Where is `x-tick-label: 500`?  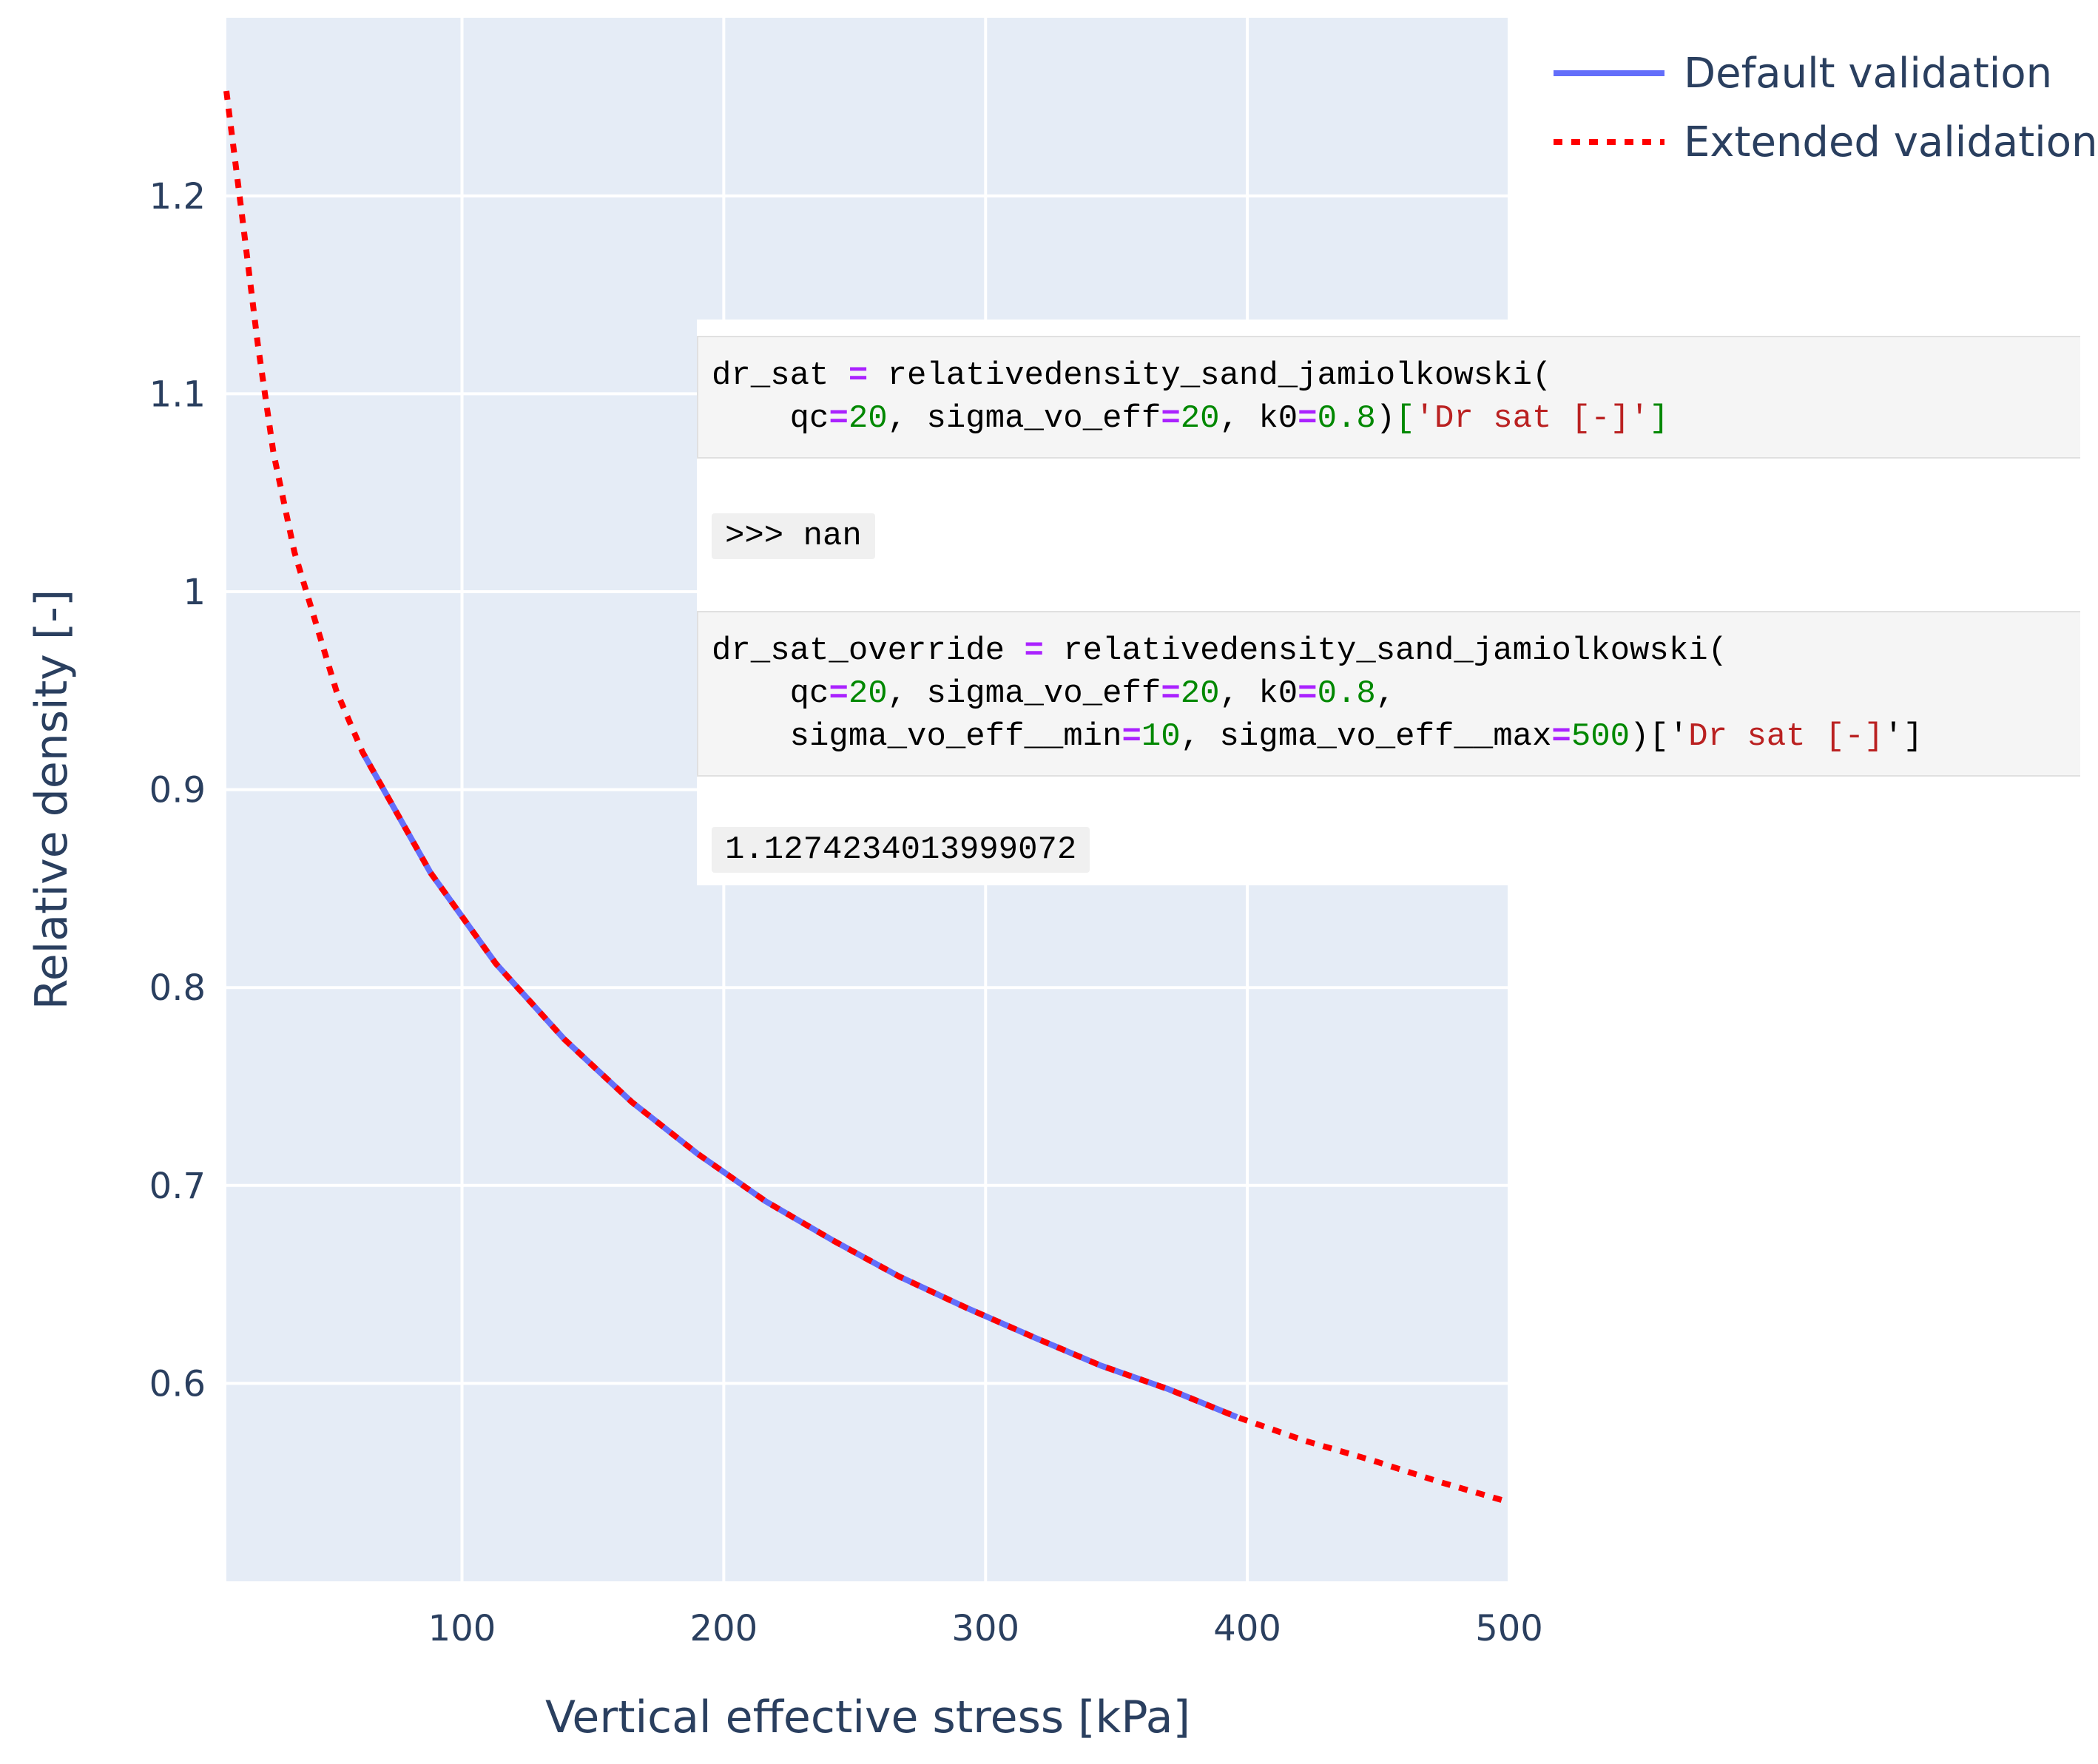 x-tick-label: 500 is located at coordinates (1509, 1628).